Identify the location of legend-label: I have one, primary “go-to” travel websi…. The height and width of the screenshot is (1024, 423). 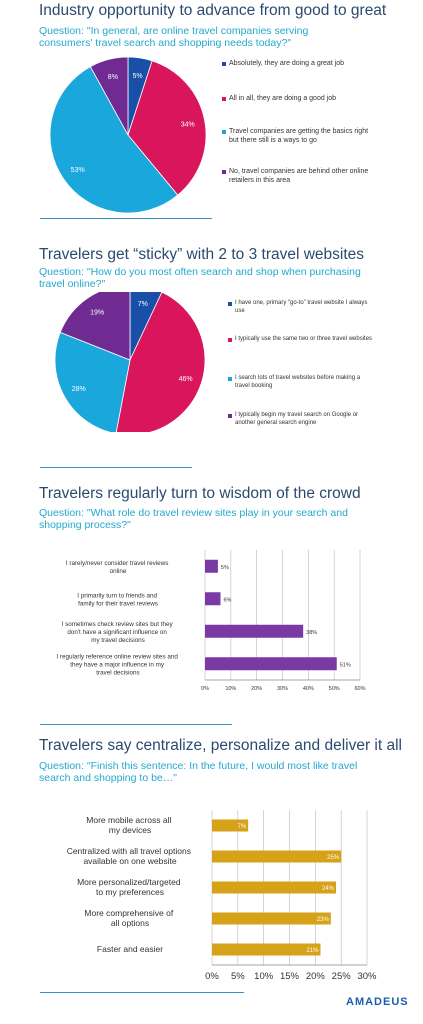
(301, 307).